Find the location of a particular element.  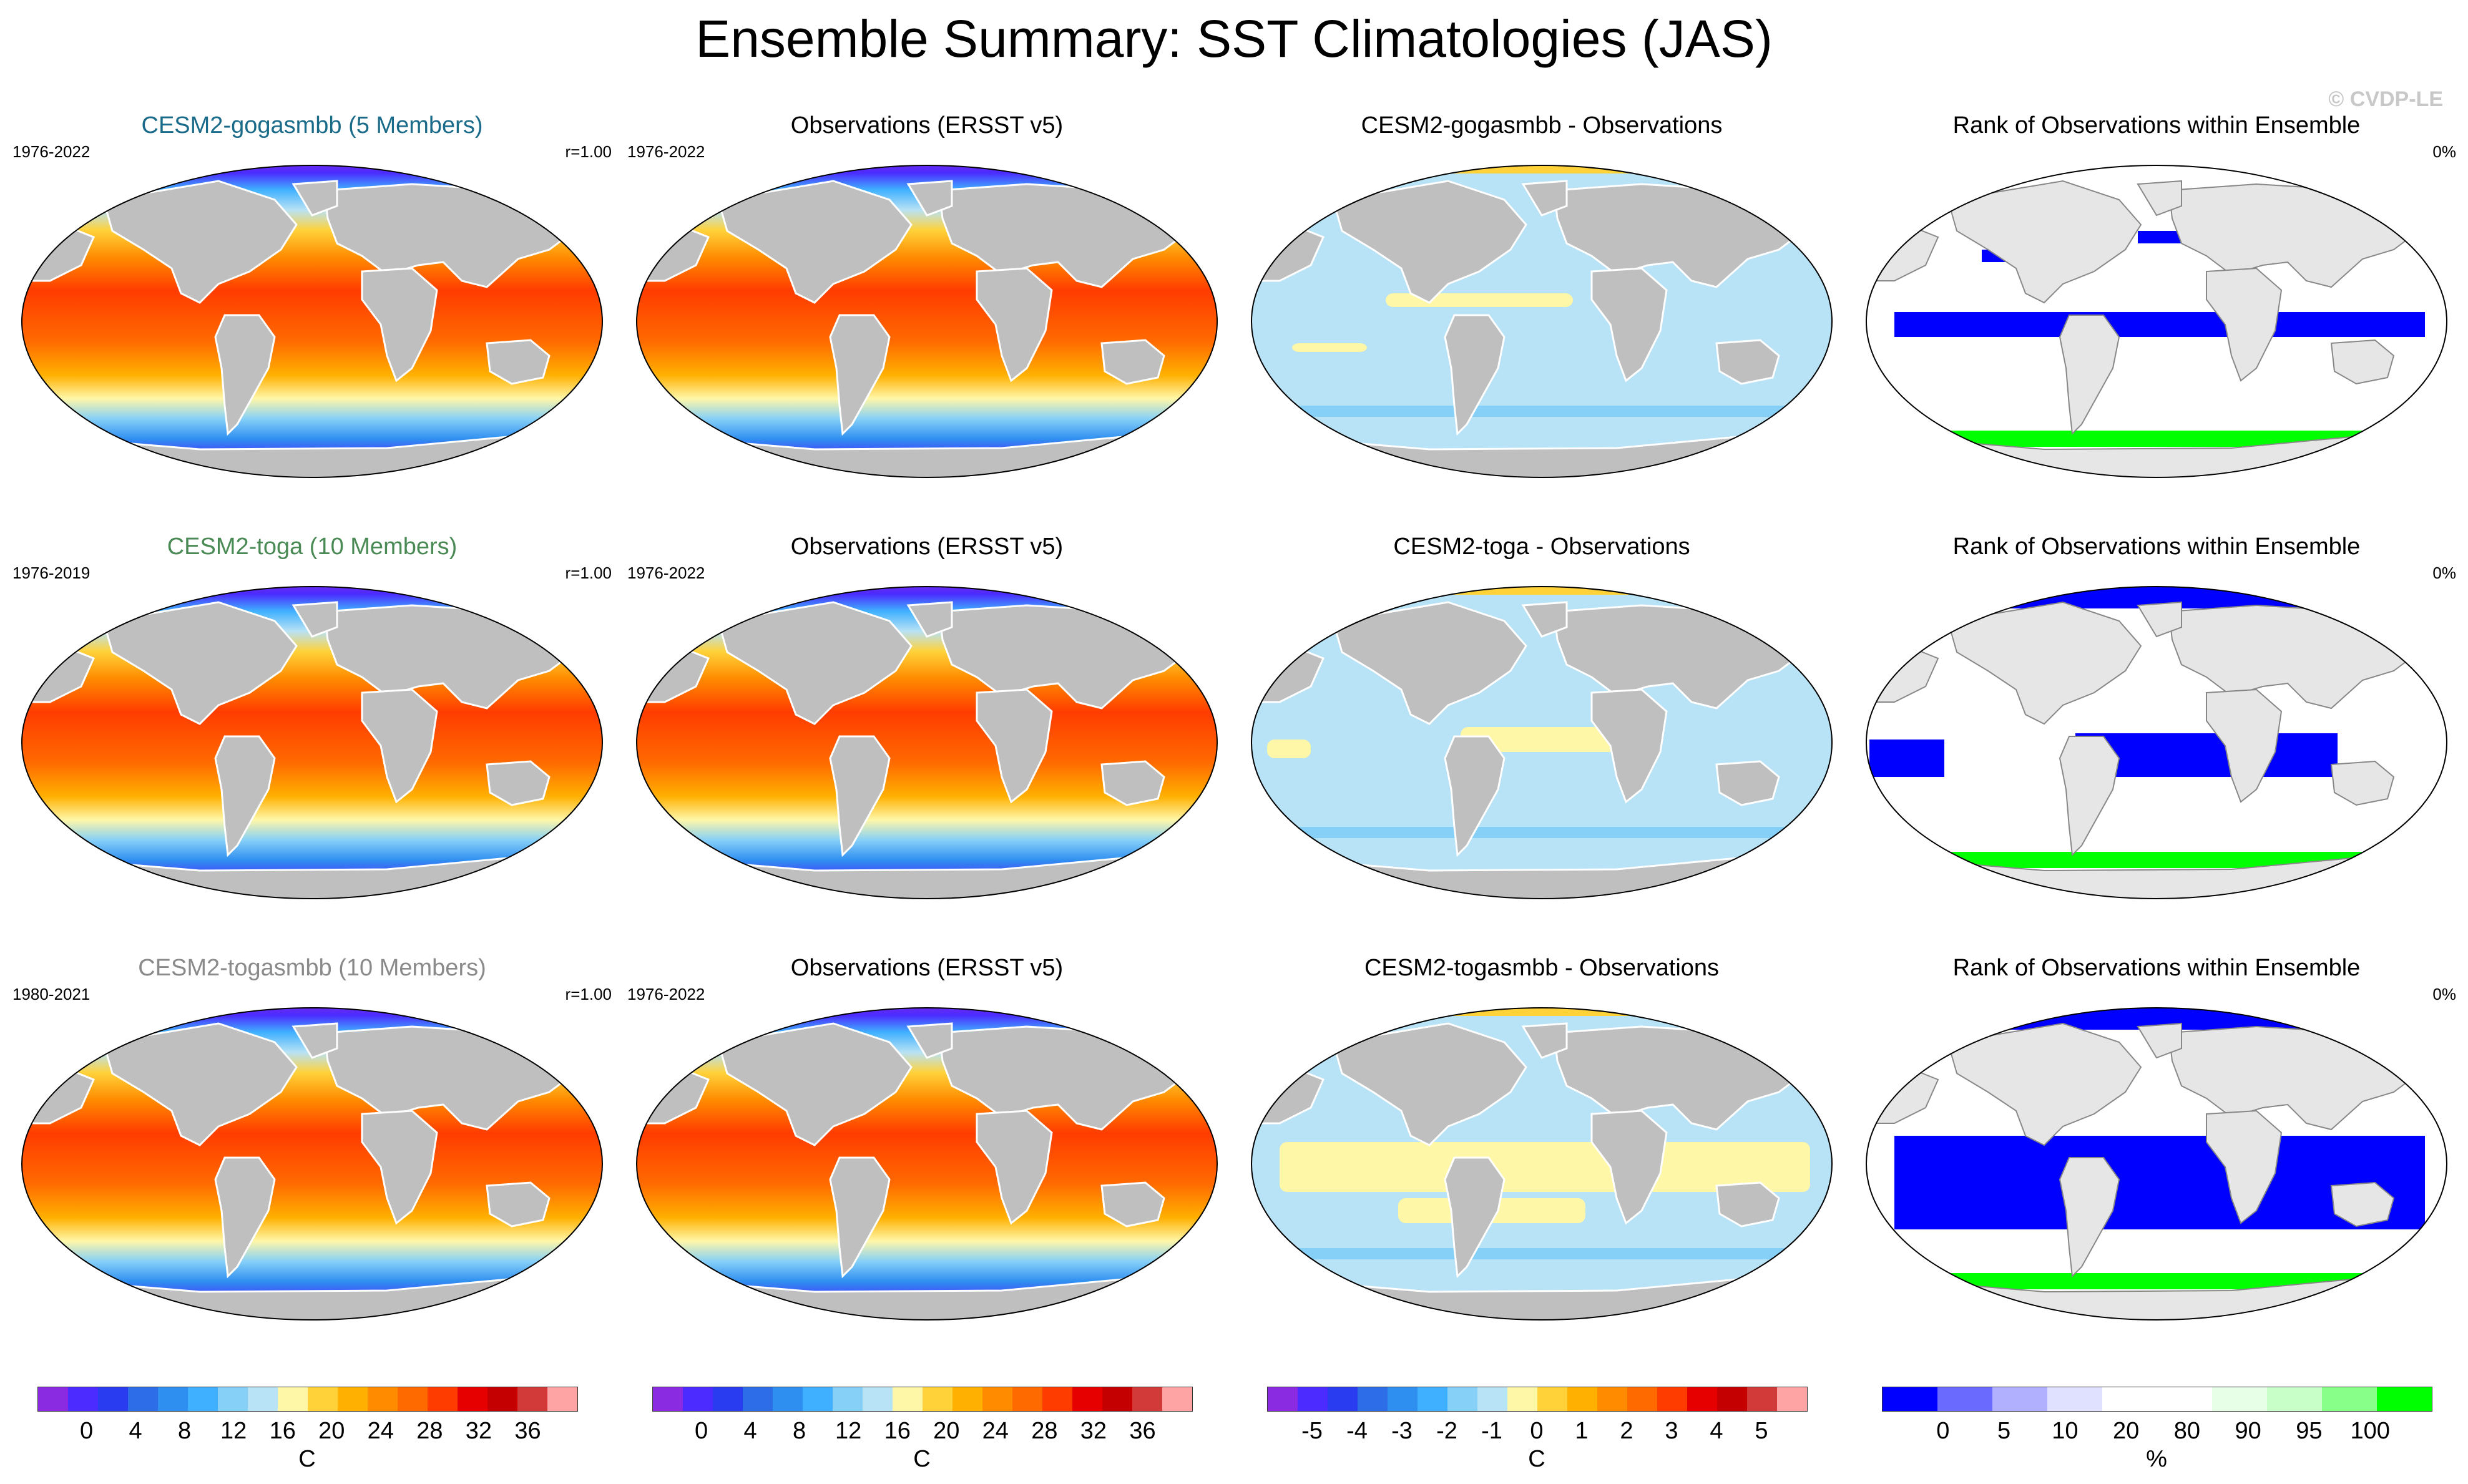

colorbar-tick-label: 100 is located at coordinates (2370, 1431).